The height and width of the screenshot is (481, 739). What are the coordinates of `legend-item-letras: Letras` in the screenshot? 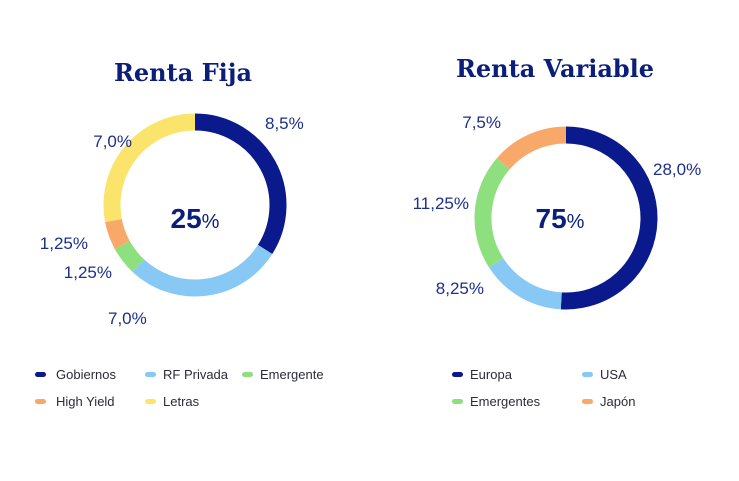 It's located at (172, 401).